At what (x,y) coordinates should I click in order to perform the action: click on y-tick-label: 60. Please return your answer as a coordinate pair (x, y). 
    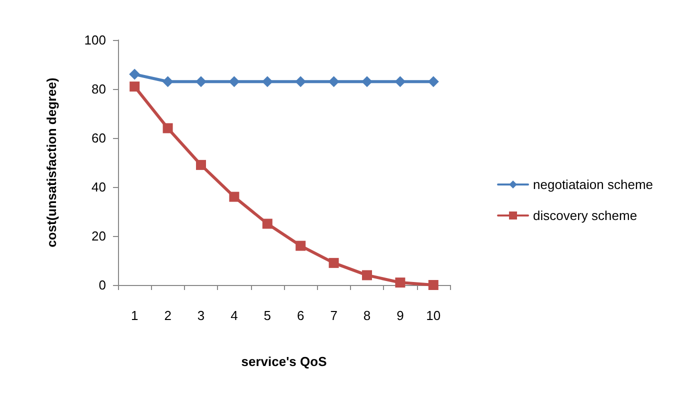
    Looking at the image, I should click on (99, 138).